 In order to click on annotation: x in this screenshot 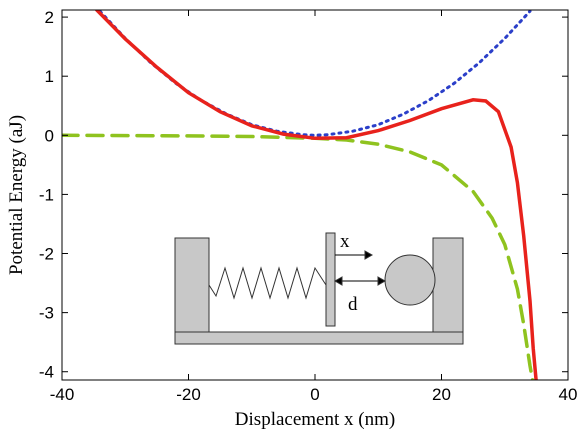, I will do `click(345, 241)`.